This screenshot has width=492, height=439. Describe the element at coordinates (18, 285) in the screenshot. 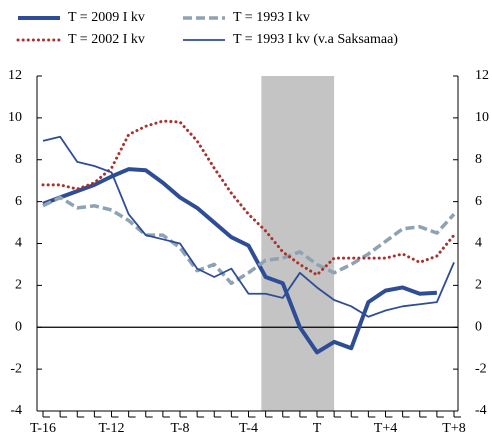

I see `y-tick-label: 2` at that location.